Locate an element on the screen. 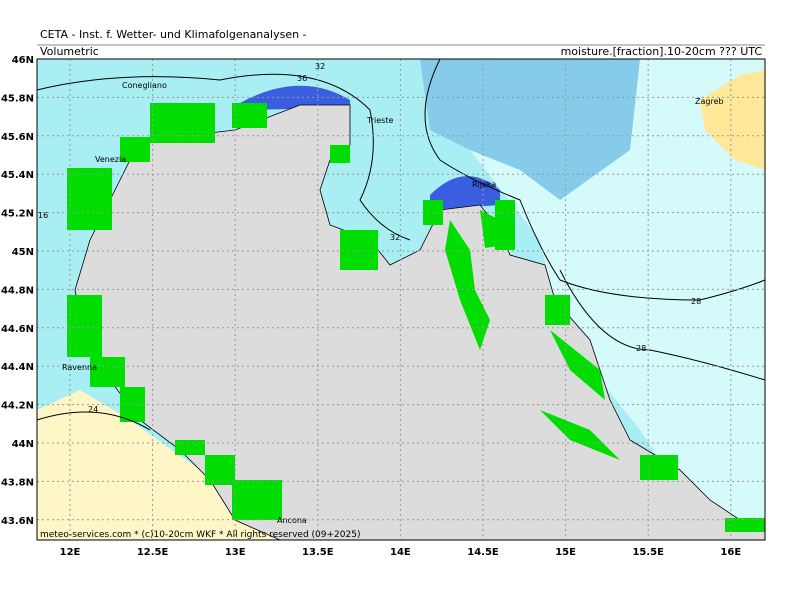 This screenshot has width=800, height=604. lon-label: 14.5E is located at coordinates (483, 552).